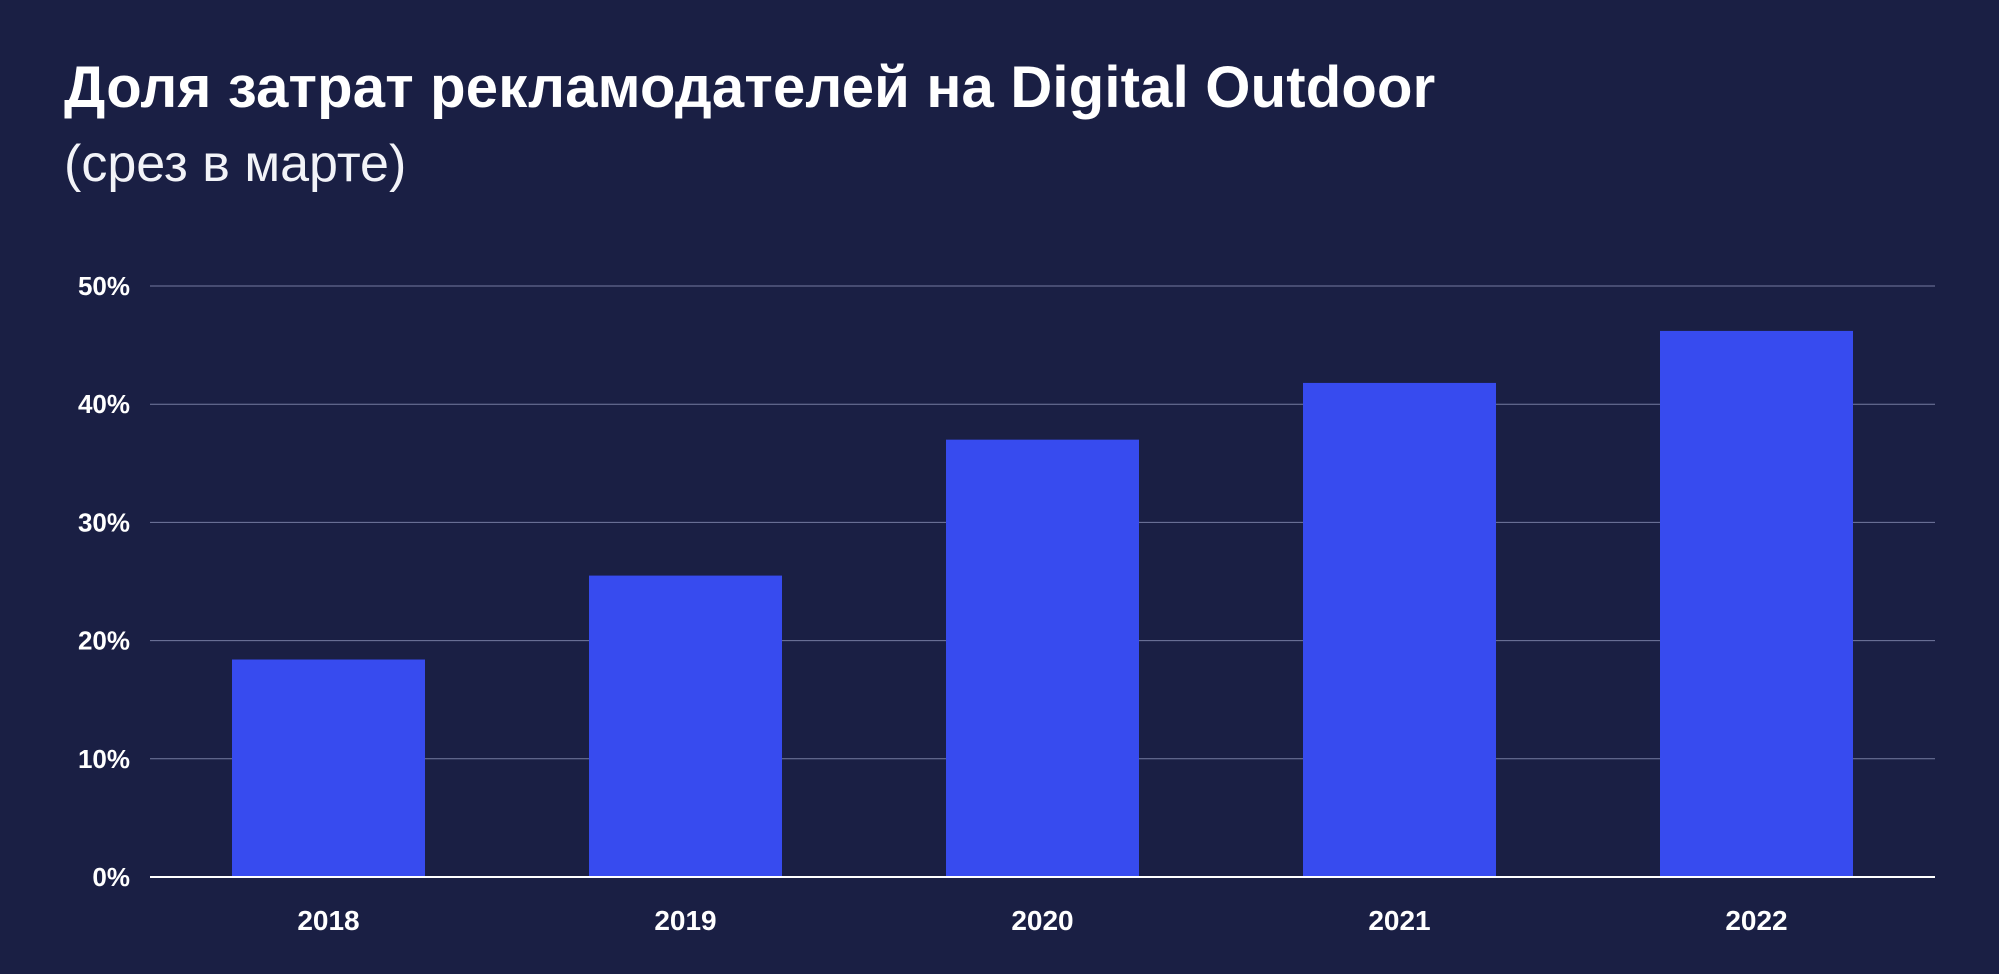 The height and width of the screenshot is (974, 1999). What do you see at coordinates (104, 522) in the screenshot?
I see `y-tick-label: 30%` at bounding box center [104, 522].